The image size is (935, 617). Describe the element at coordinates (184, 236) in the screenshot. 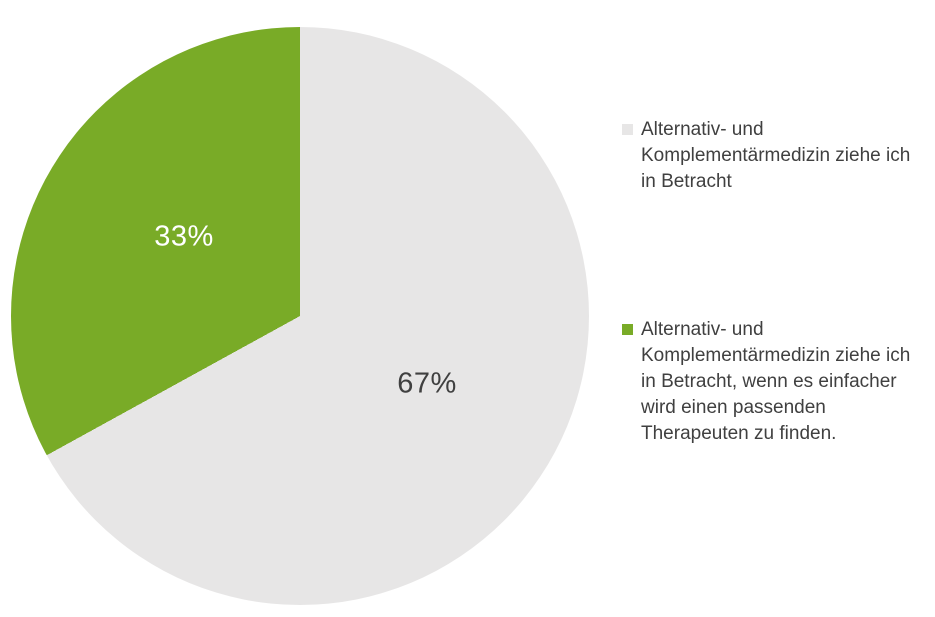

I see `pie-data-label-green: 33%` at that location.